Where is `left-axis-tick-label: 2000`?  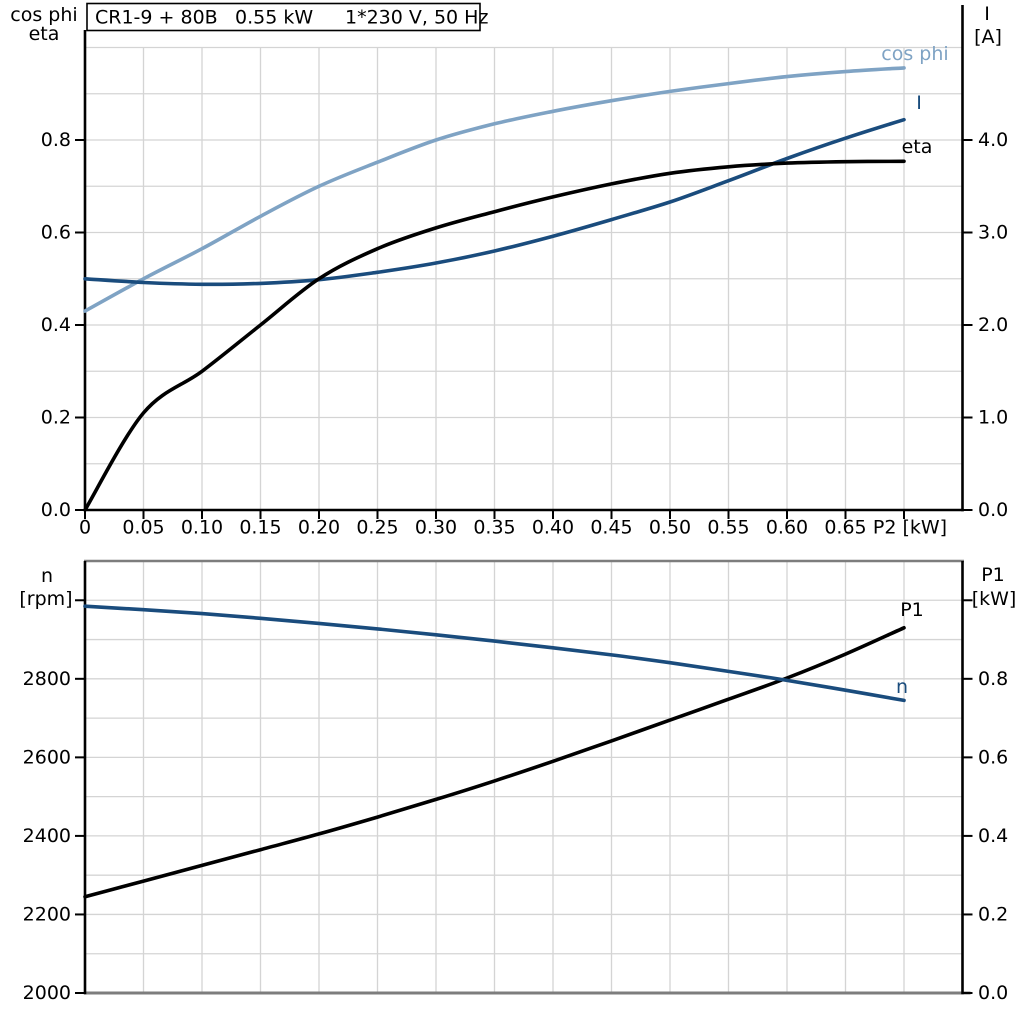 left-axis-tick-label: 2000 is located at coordinates (47, 993).